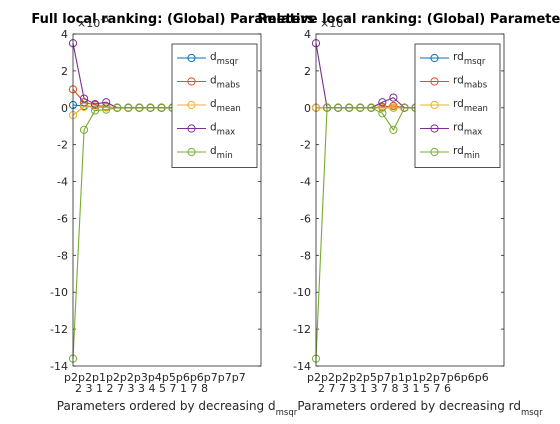 This screenshot has width=560, height=424. I want to click on left-x-axis-label: Parameters ordered by decreasing dmsqr, so click(177, 408).